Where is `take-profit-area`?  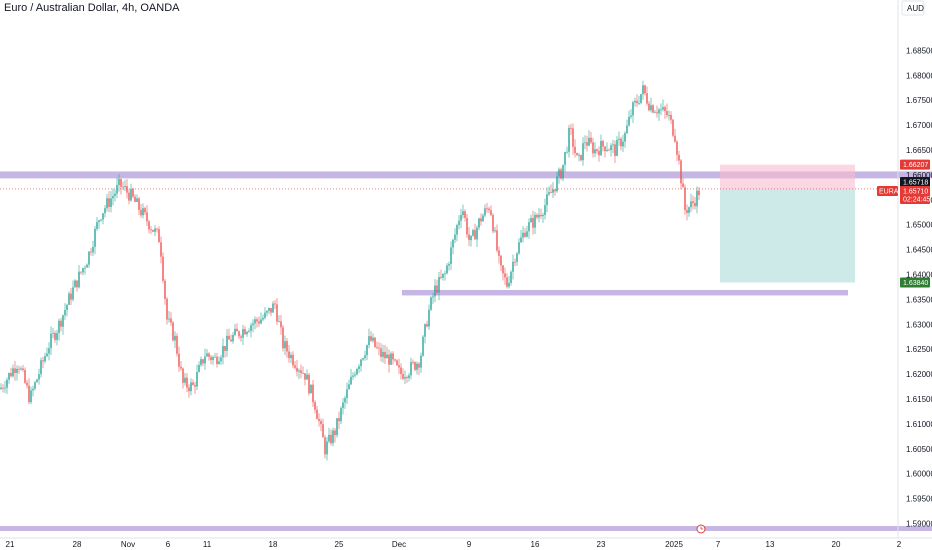 take-profit-area is located at coordinates (787, 235).